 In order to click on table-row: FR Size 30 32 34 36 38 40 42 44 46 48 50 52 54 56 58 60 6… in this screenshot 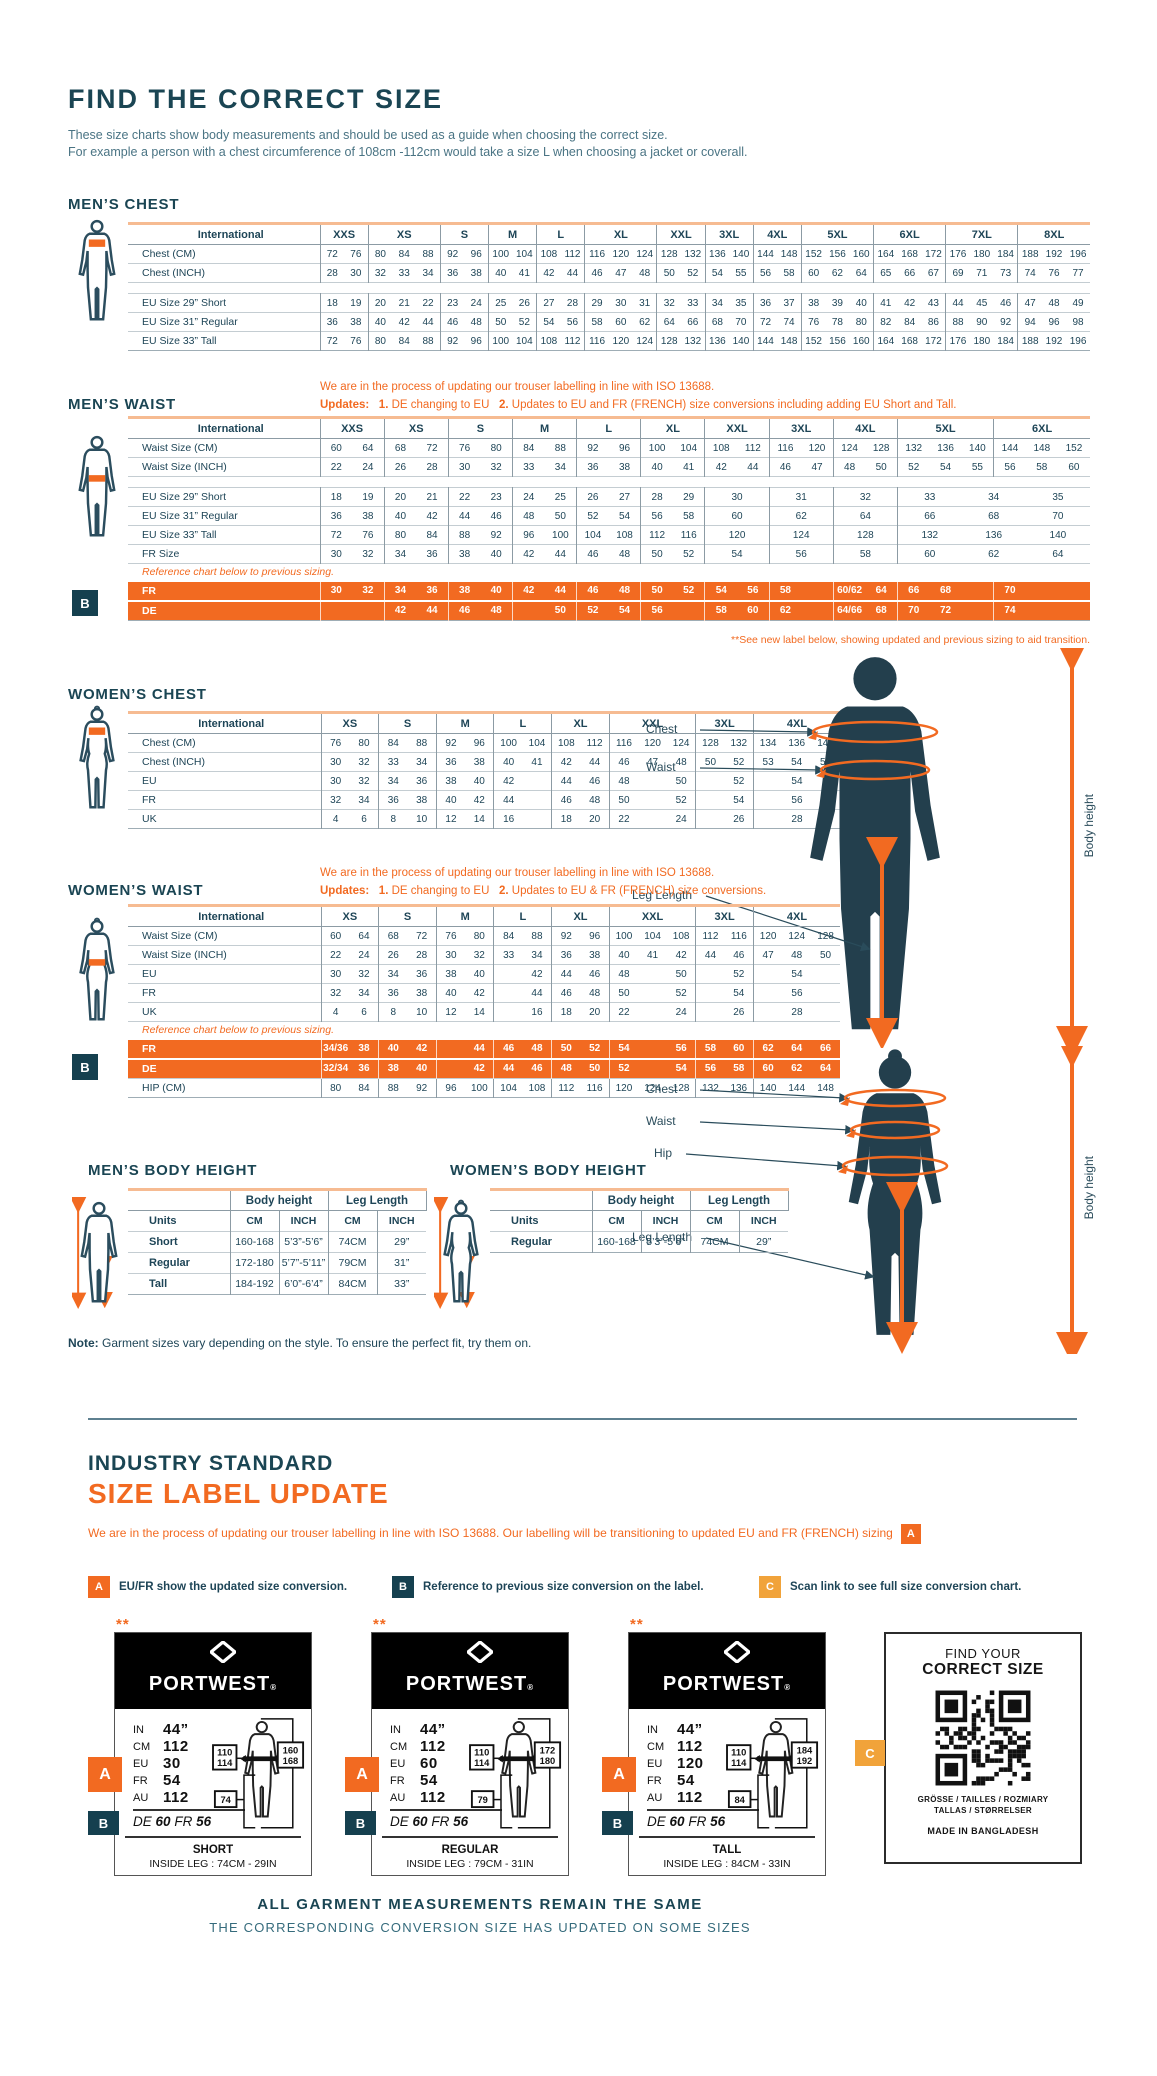, I will do `click(609, 554)`.